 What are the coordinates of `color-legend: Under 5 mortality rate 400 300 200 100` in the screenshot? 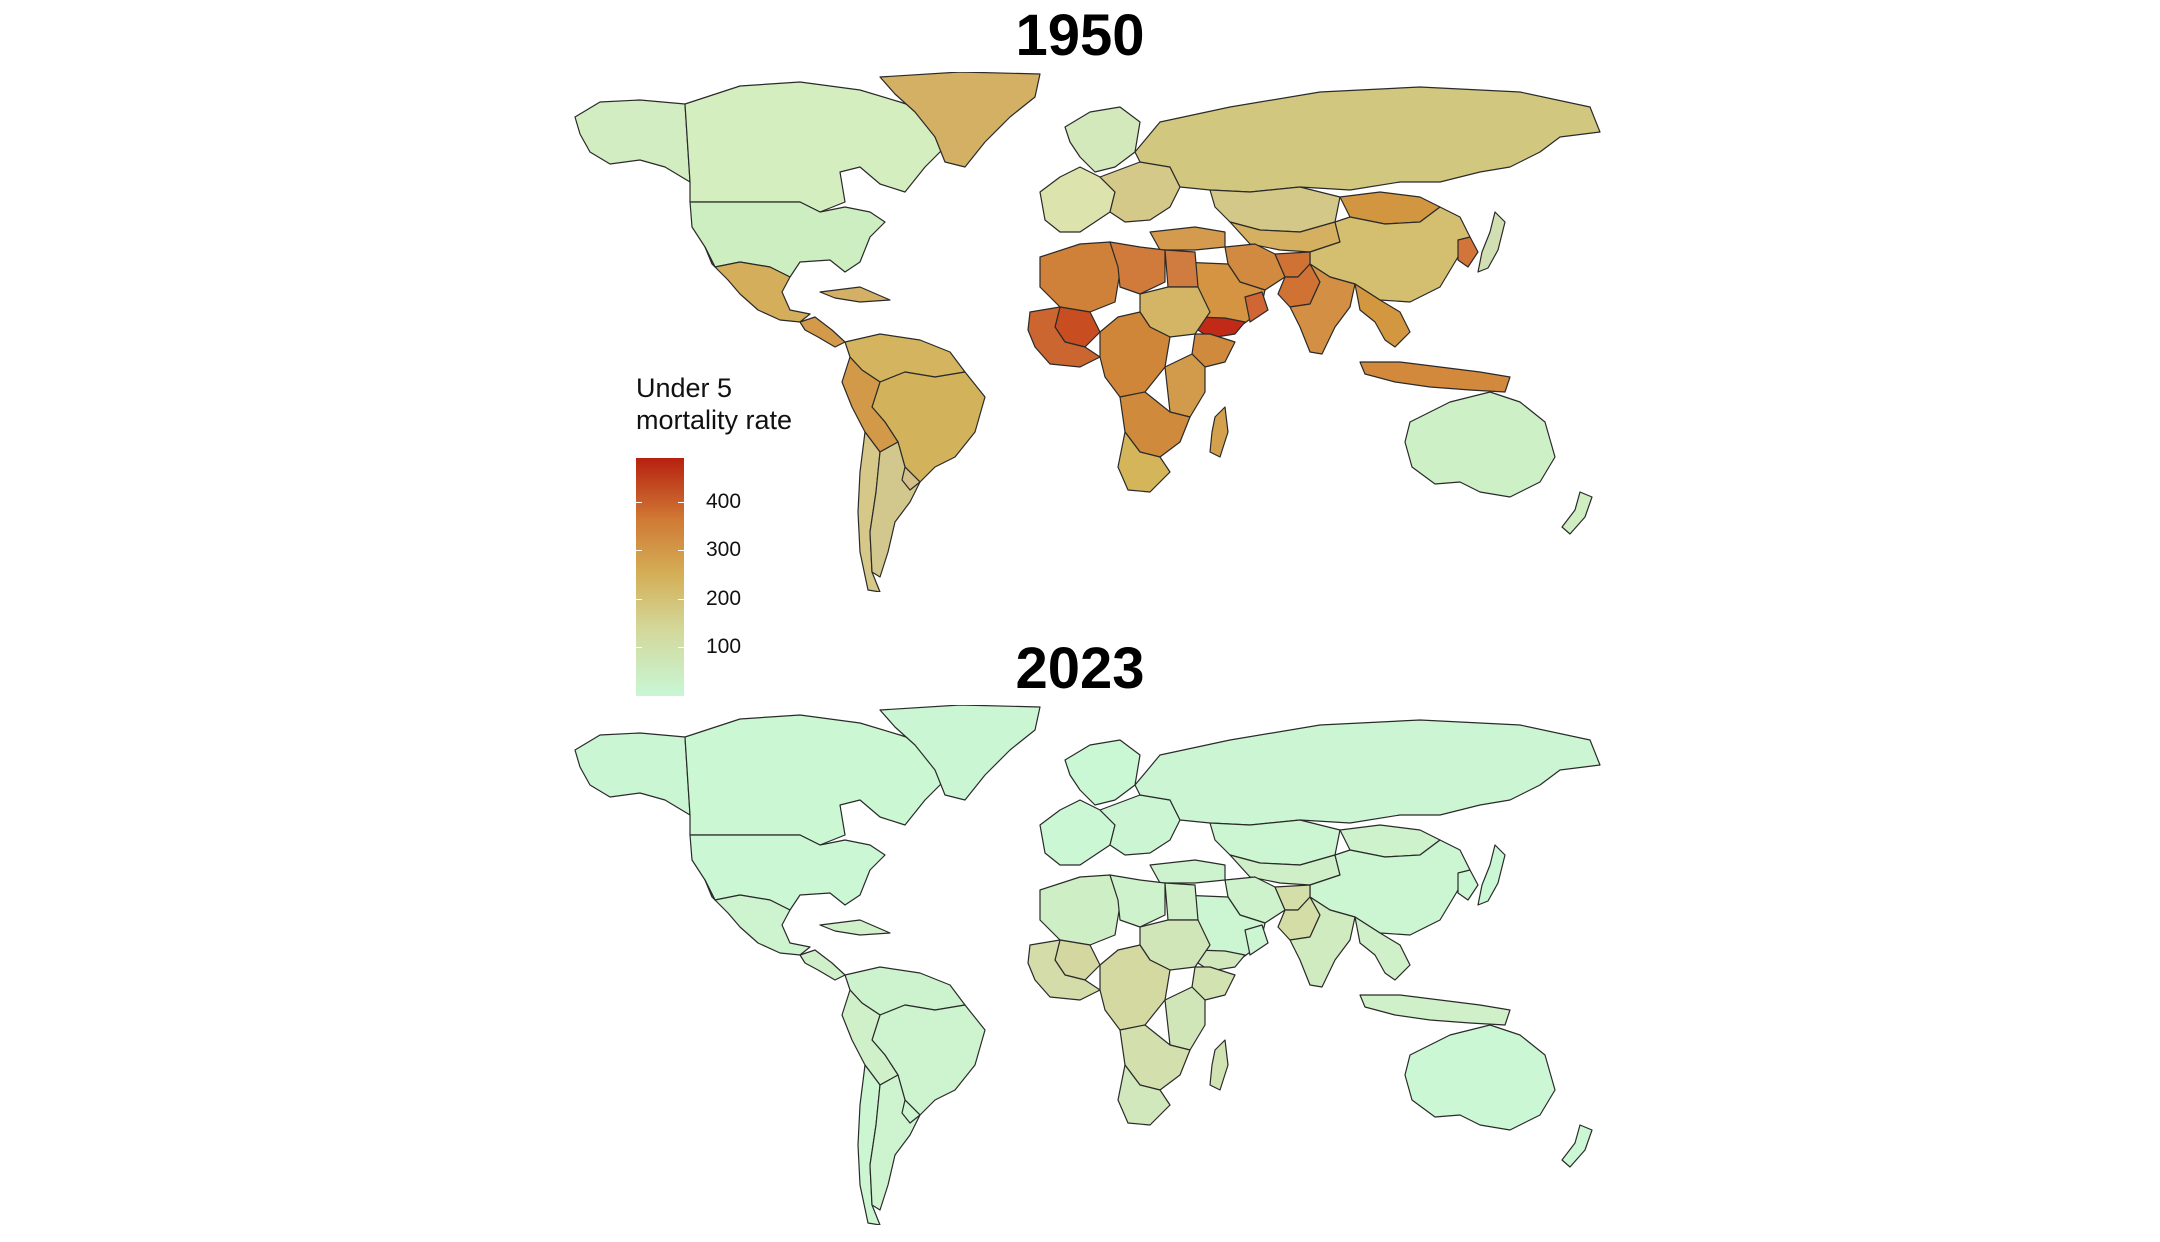 It's located at (714, 534).